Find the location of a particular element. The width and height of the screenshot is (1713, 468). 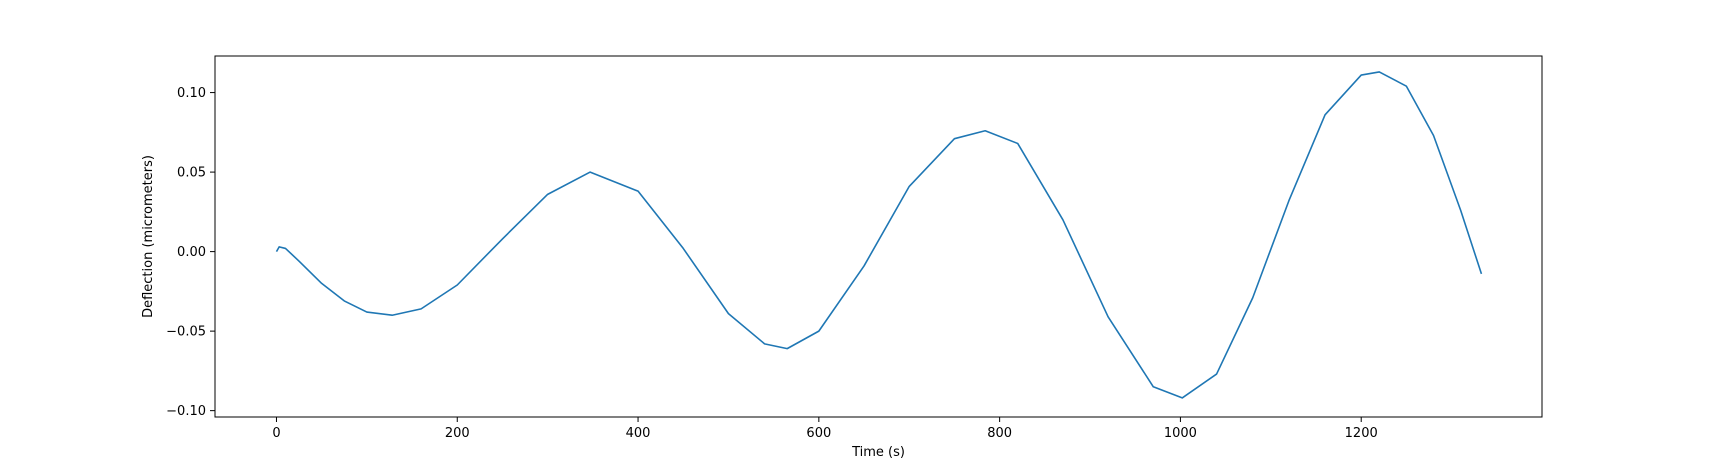

x-tick-label: 0 is located at coordinates (276, 433).